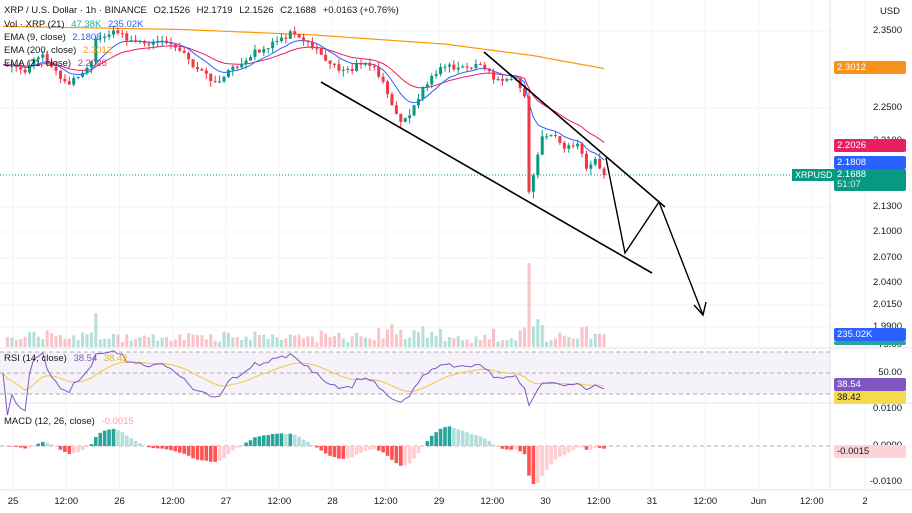  What do you see at coordinates (887, 282) in the screenshot?
I see `price-tick: 2.0400` at bounding box center [887, 282].